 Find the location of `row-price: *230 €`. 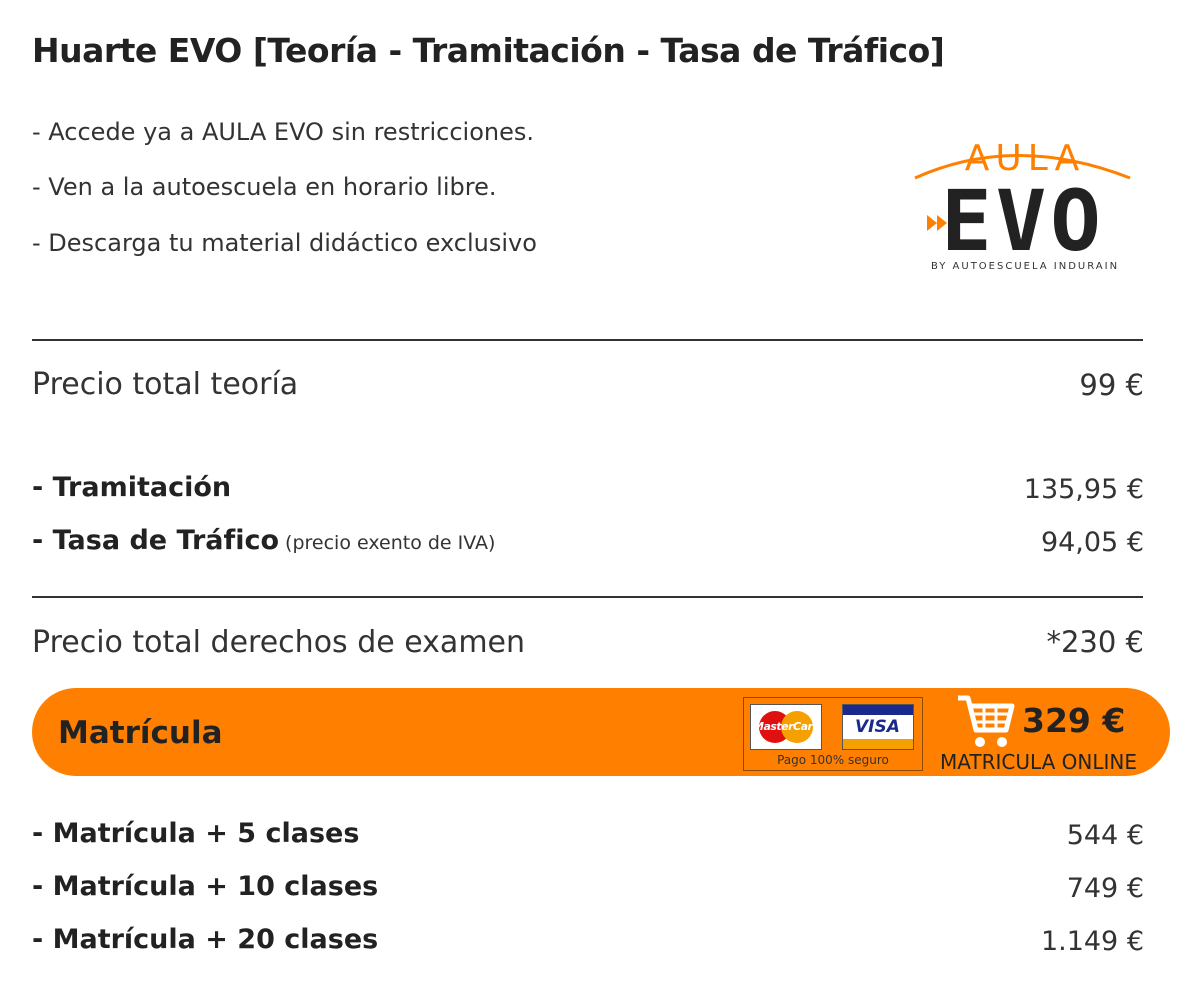

row-price: *230 € is located at coordinates (1095, 642).